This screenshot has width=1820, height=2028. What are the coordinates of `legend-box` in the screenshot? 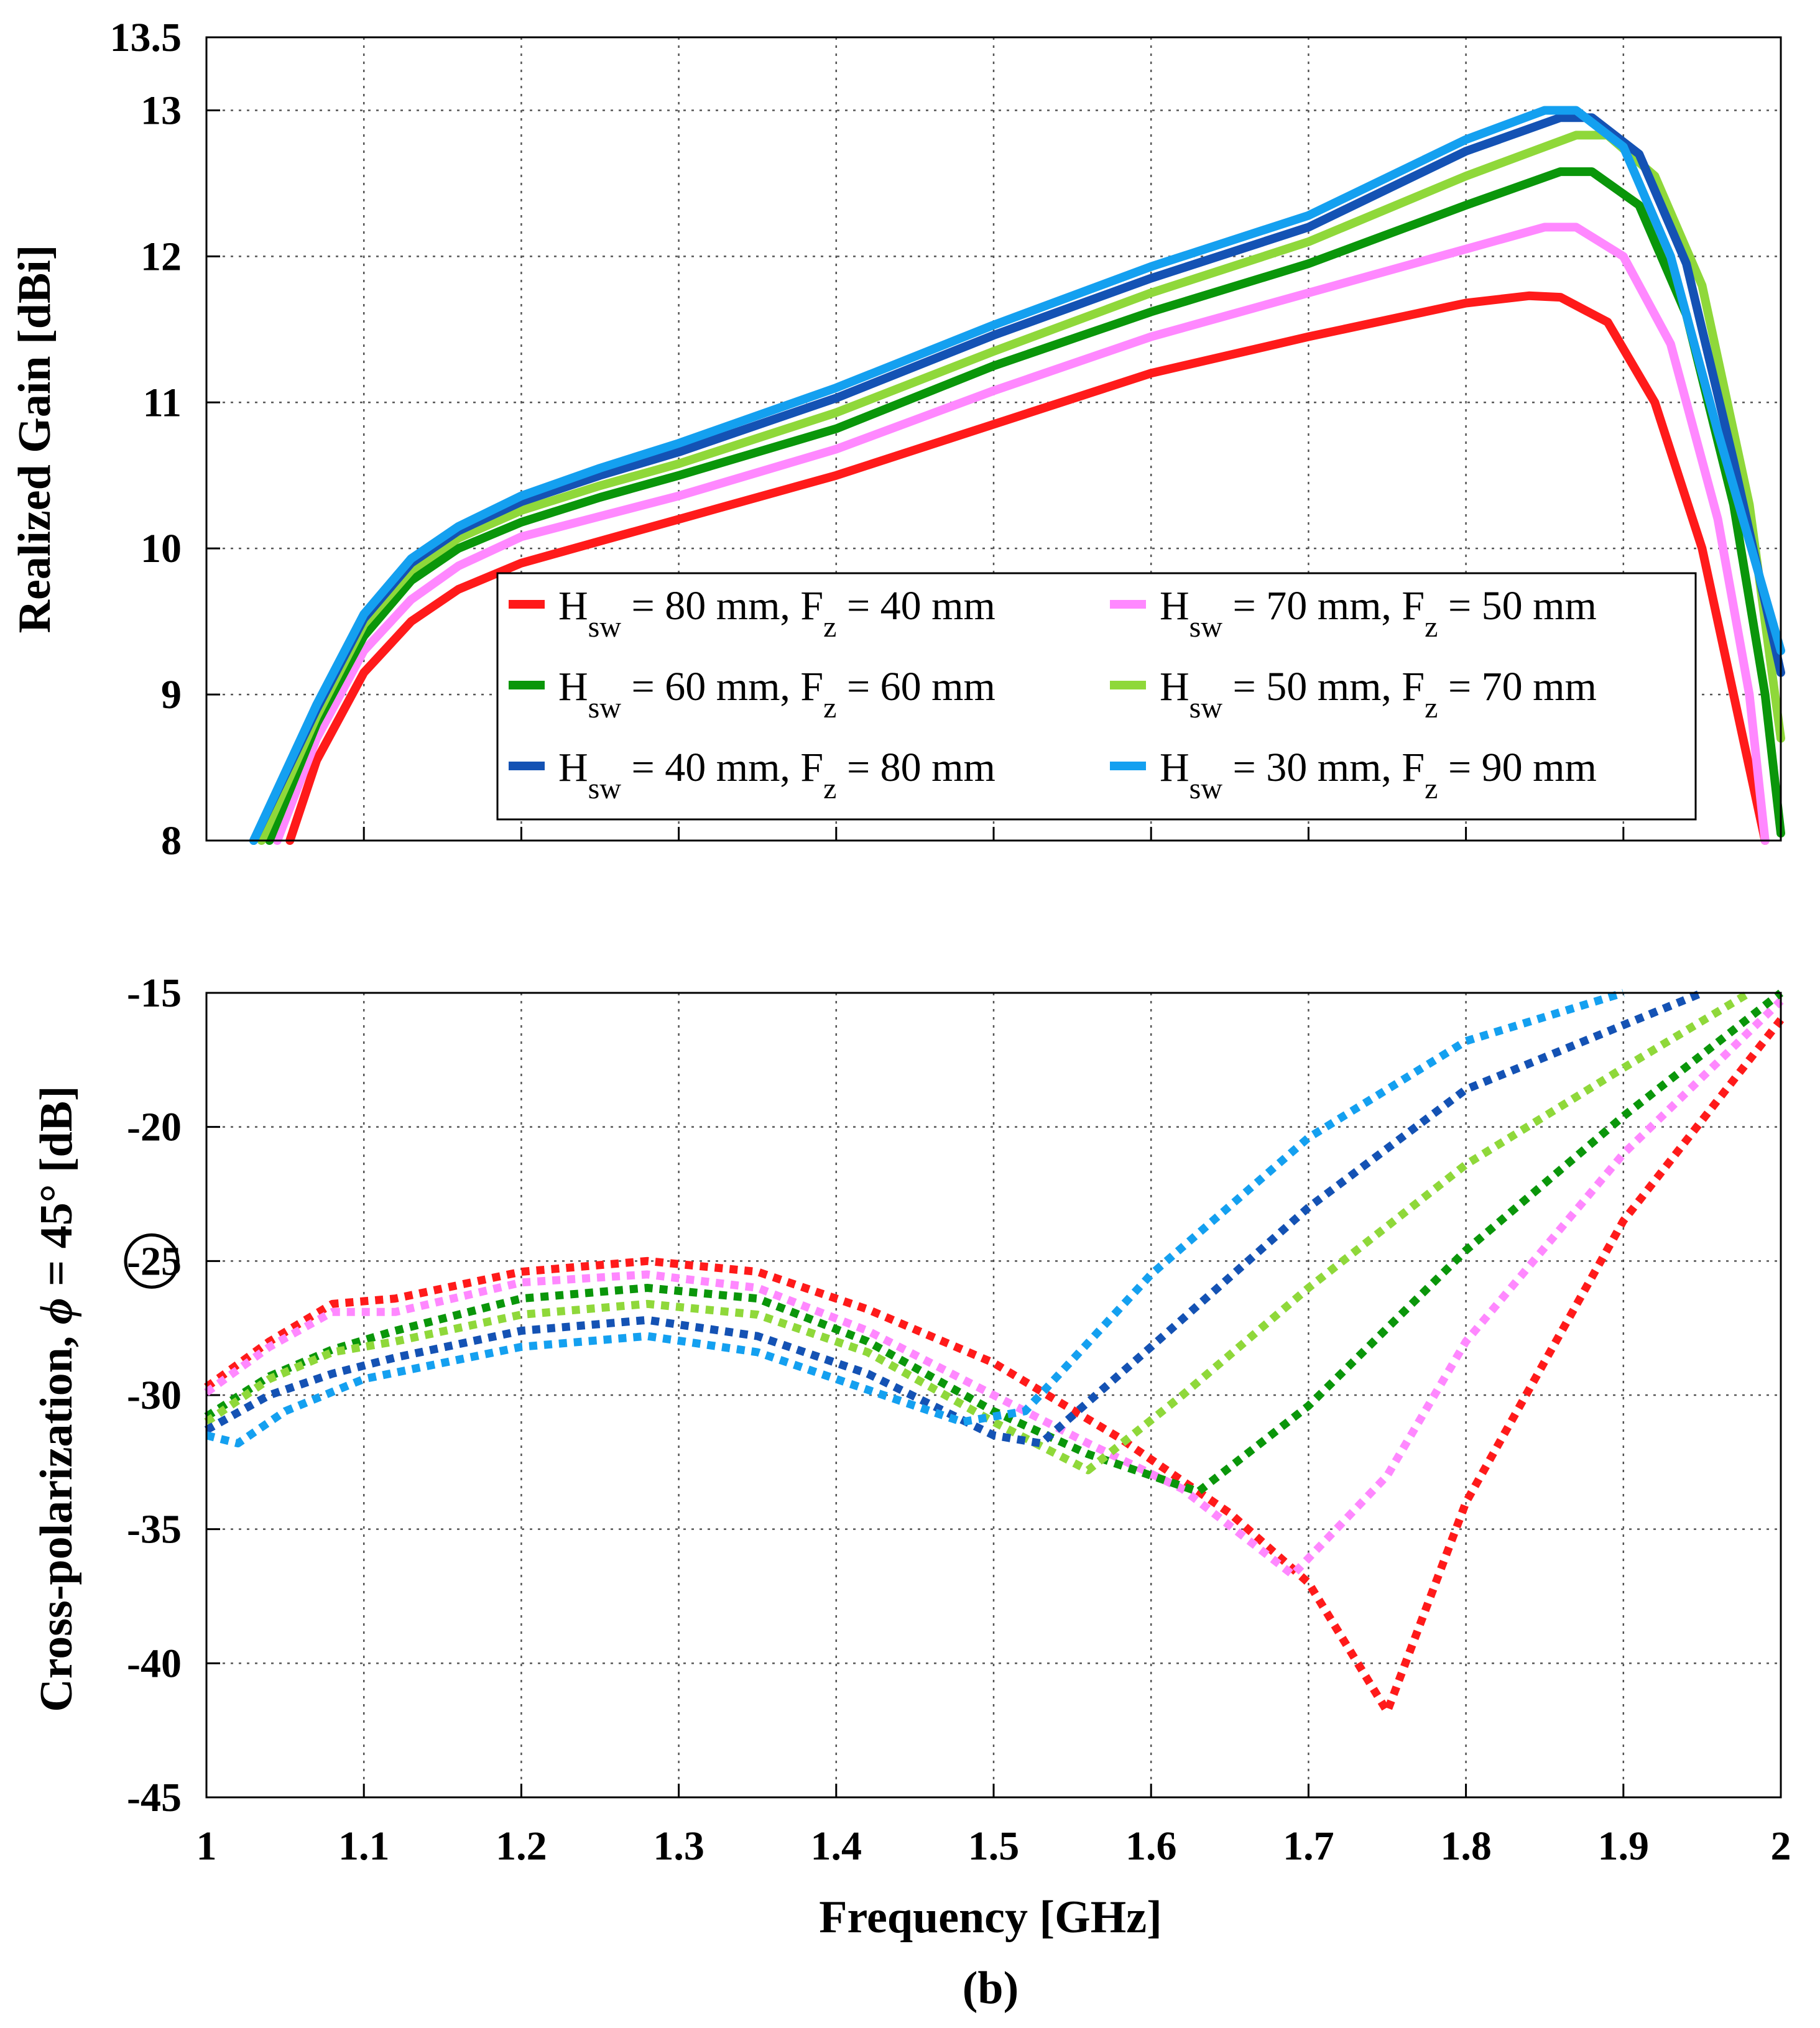 It's located at (1096, 697).